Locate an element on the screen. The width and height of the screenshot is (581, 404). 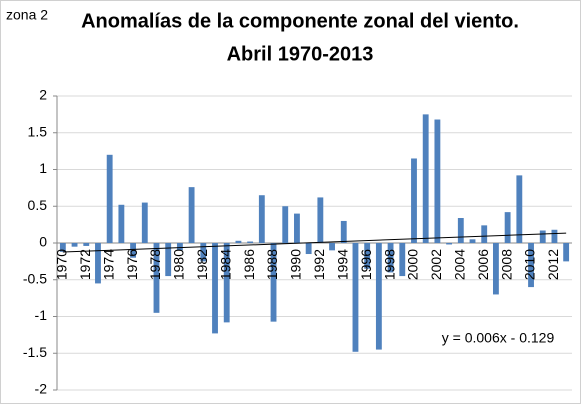
y-tick-label: -1.5 is located at coordinates (35, 352).